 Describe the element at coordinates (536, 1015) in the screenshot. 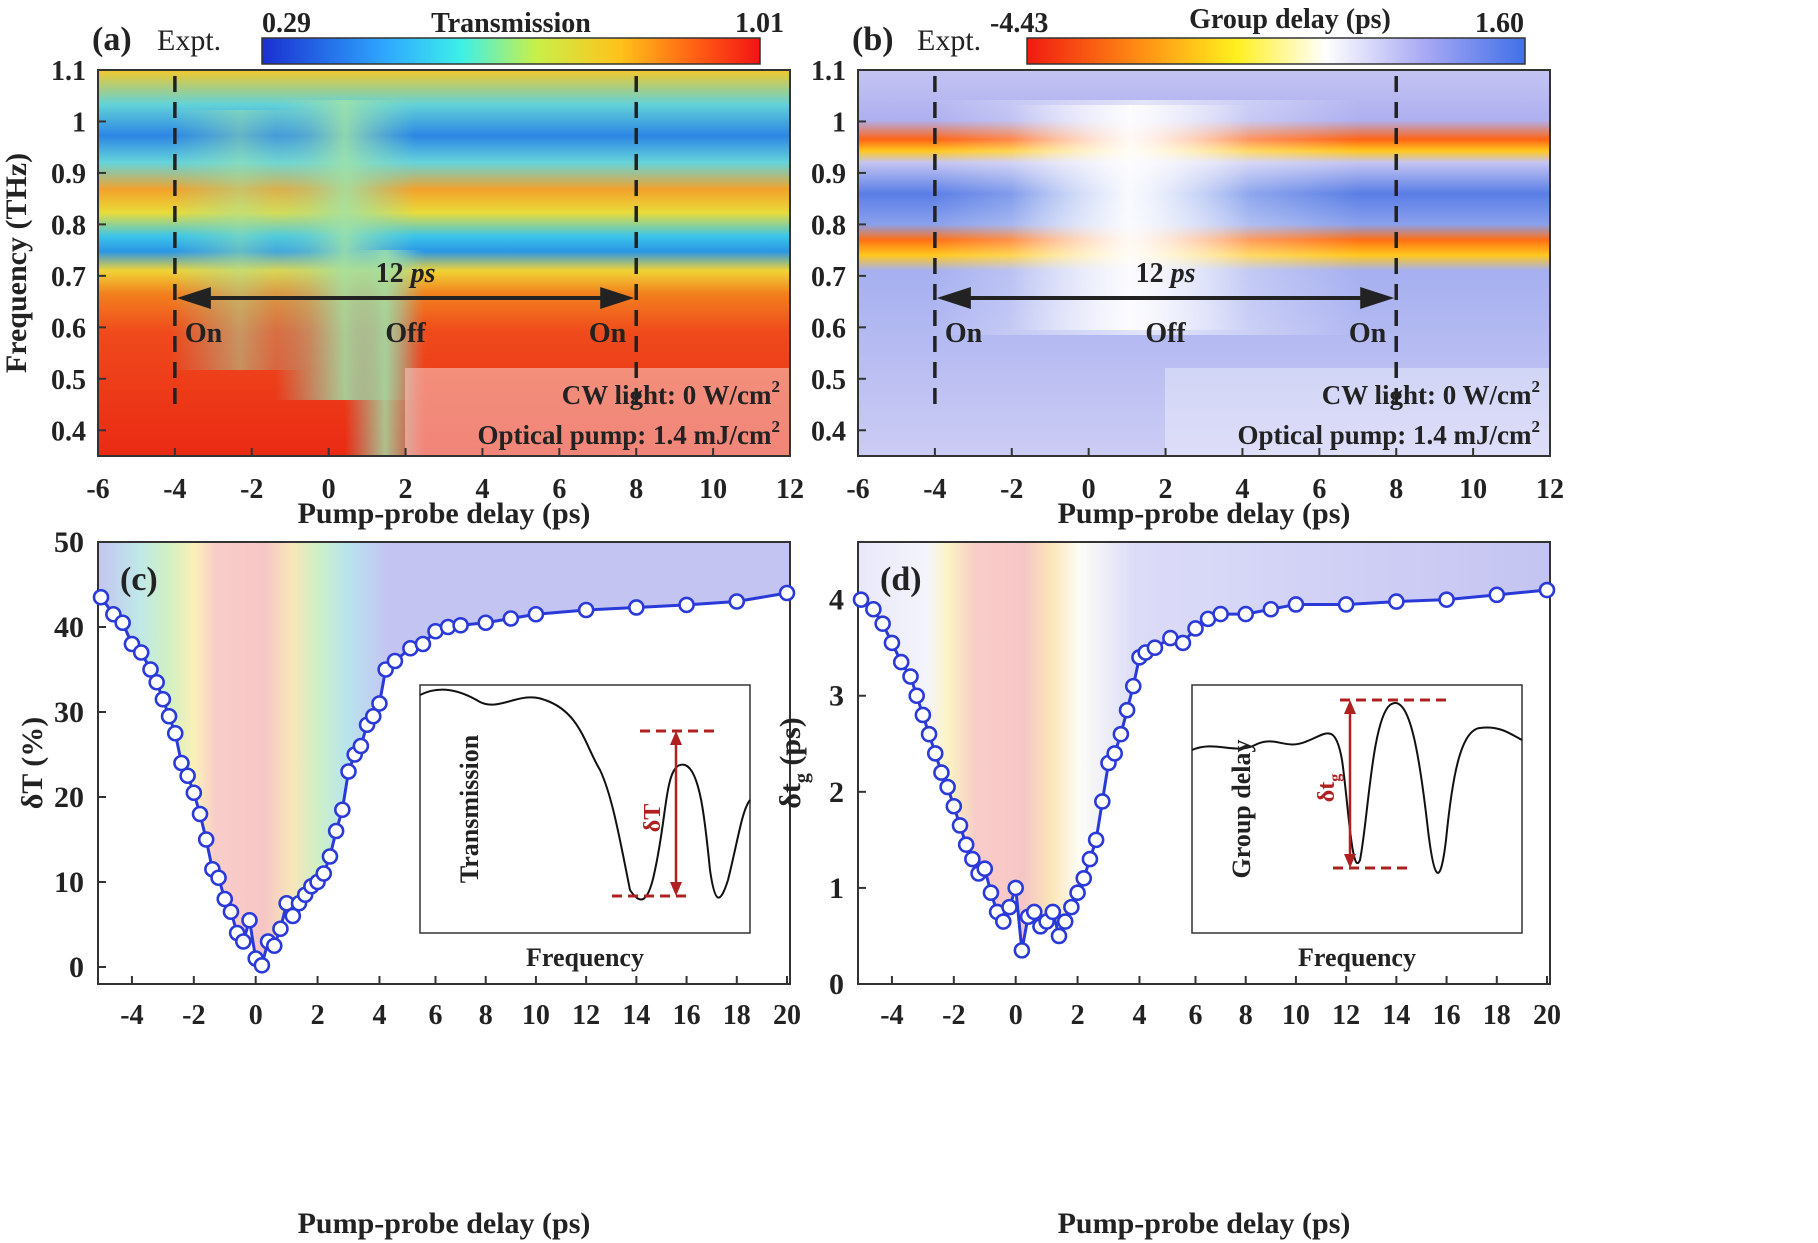

I see `c-xtick-label-7: 10` at that location.